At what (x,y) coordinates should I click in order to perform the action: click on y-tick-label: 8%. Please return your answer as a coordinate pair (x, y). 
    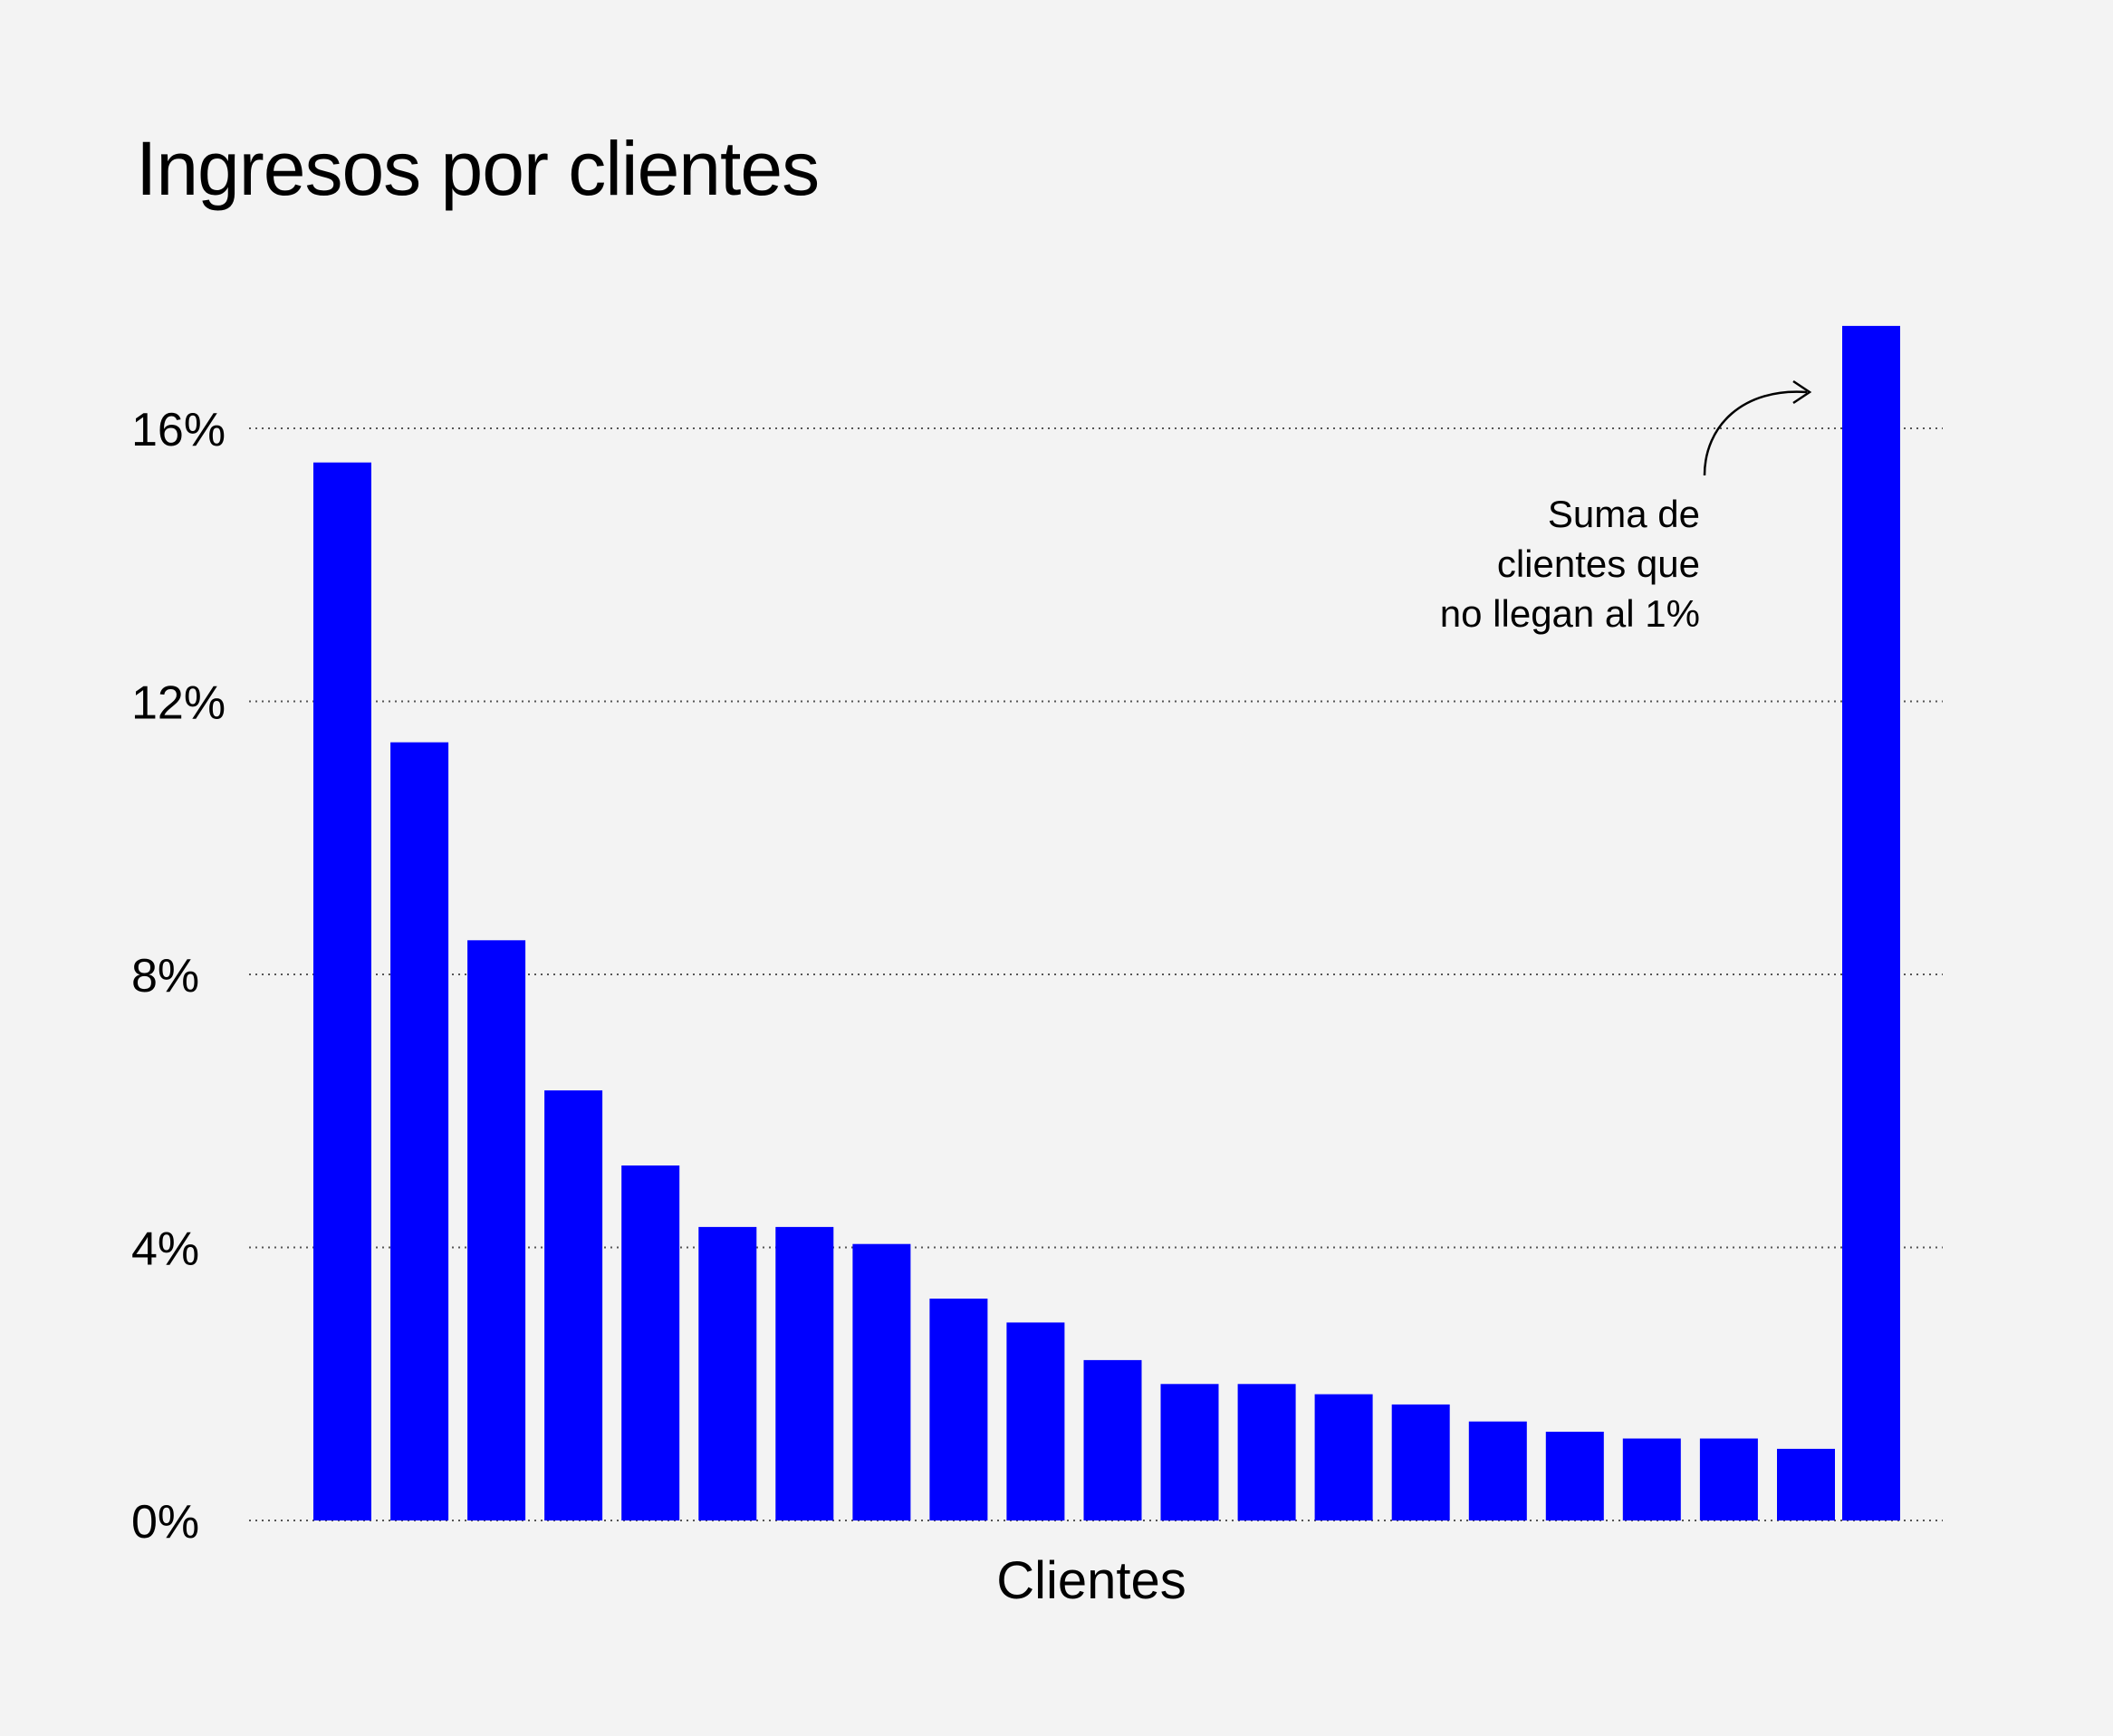
    Looking at the image, I should click on (165, 976).